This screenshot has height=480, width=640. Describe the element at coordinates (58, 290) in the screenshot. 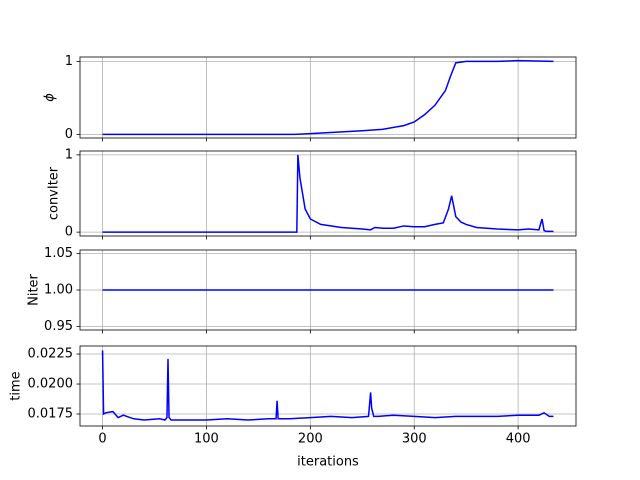

I see `y-tick-label: 1.00` at that location.